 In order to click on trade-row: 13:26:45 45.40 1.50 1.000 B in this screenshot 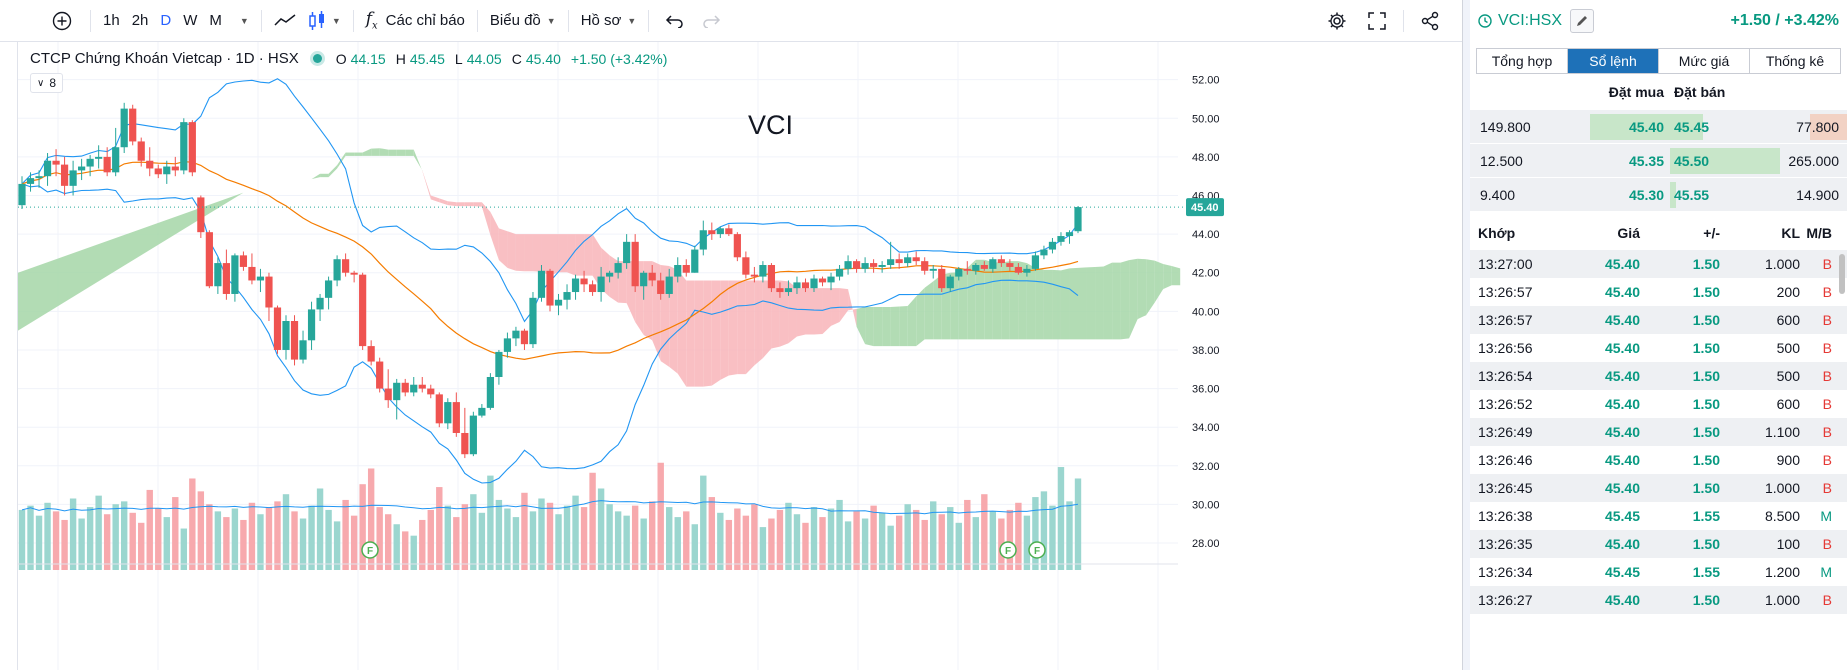, I will do `click(1658, 488)`.